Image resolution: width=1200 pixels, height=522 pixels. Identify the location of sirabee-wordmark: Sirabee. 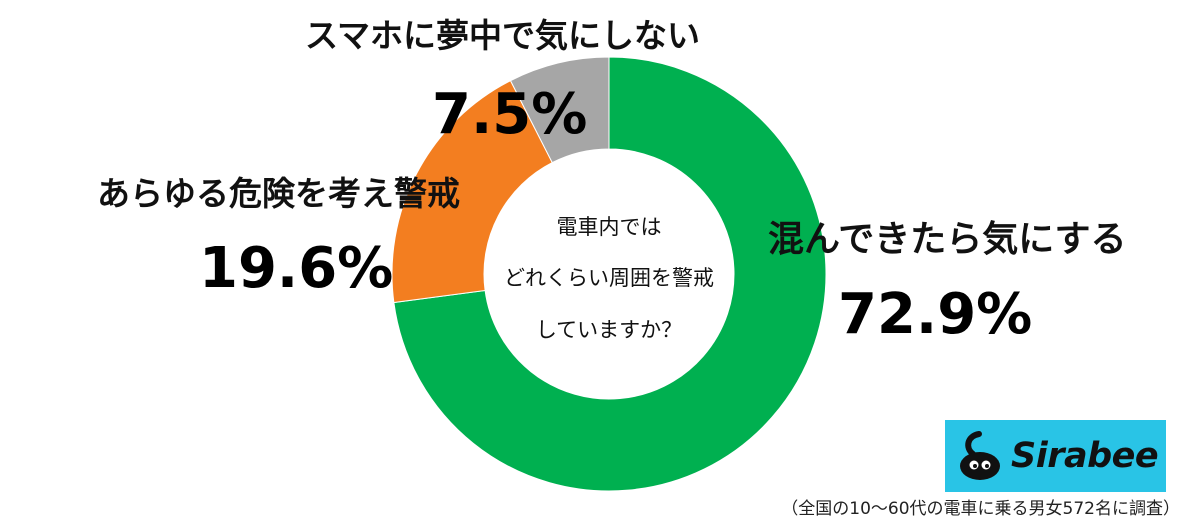
(1085, 456).